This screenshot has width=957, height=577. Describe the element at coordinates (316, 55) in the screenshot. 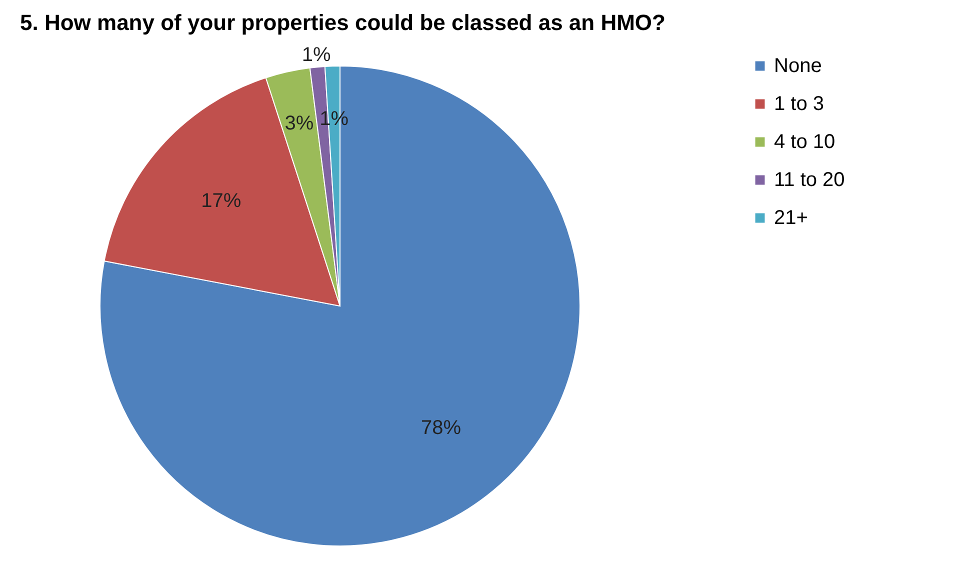

I see `data-label: 1%` at that location.